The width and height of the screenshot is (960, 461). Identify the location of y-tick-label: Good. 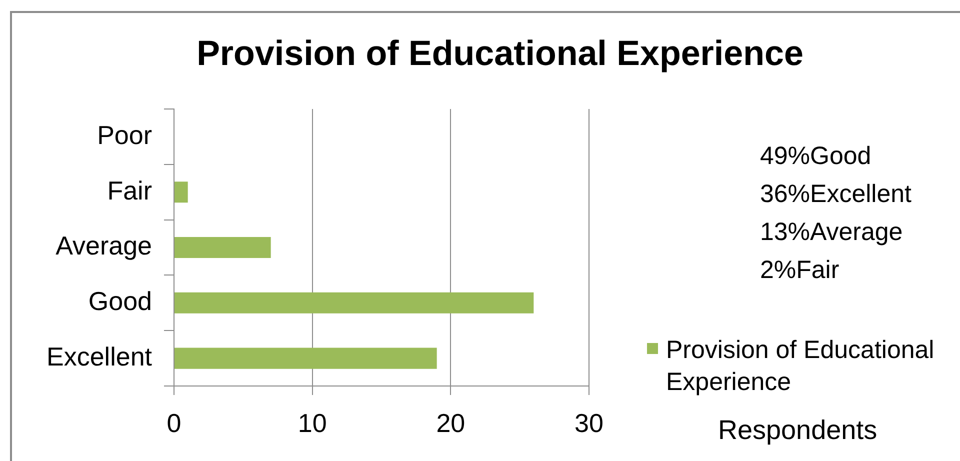
(120, 301).